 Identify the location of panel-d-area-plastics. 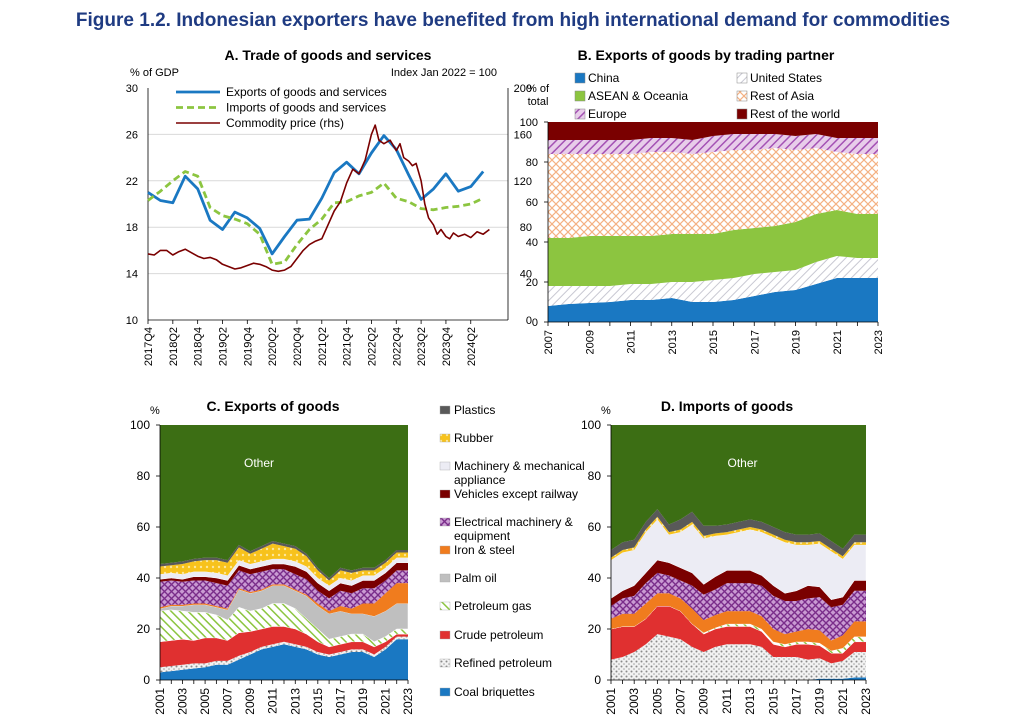
(738, 533).